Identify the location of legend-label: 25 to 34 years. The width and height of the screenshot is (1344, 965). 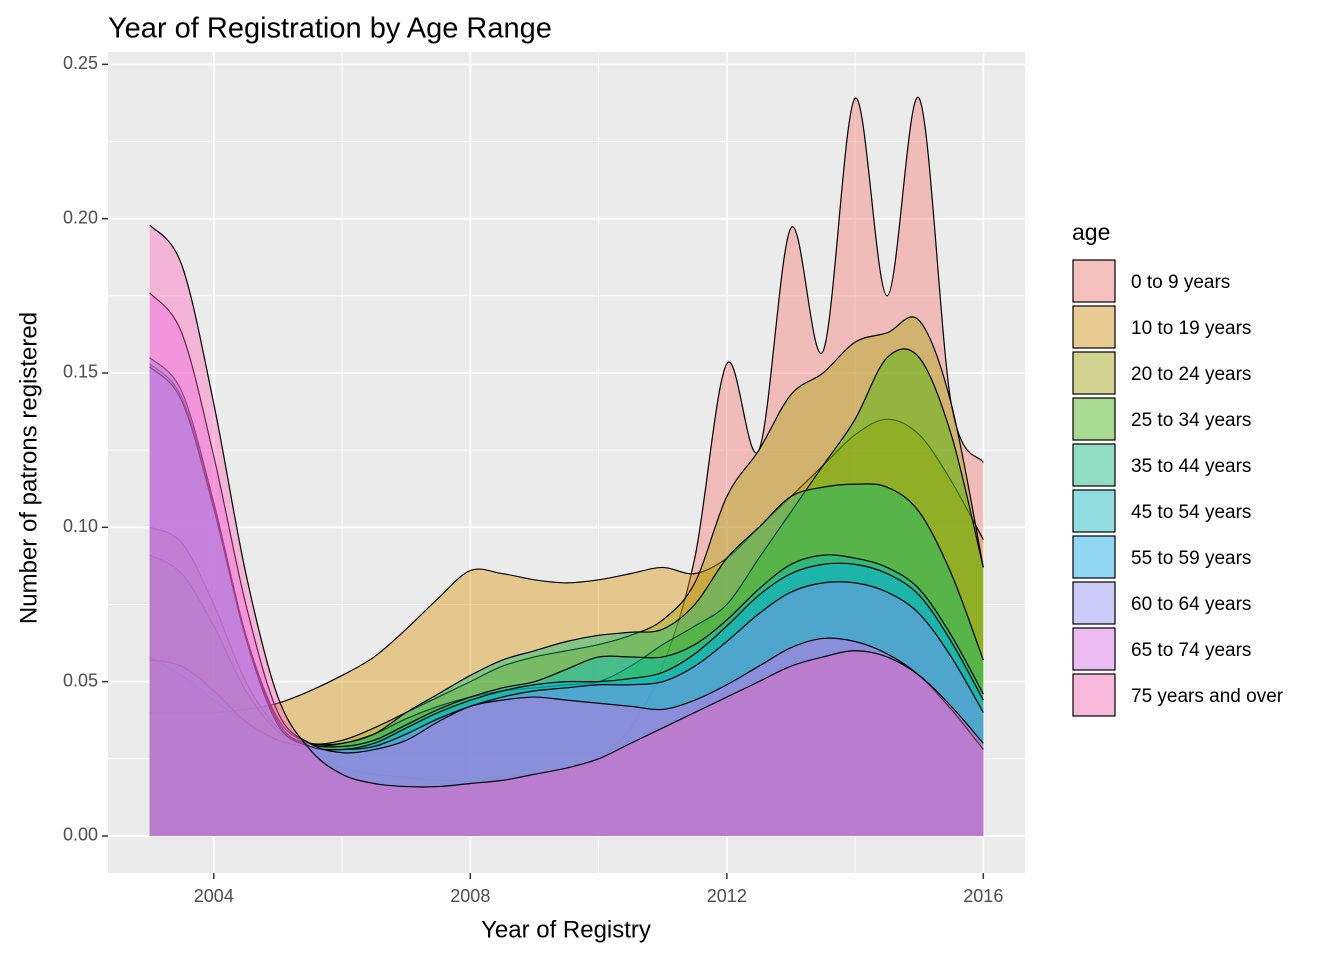
(1191, 420).